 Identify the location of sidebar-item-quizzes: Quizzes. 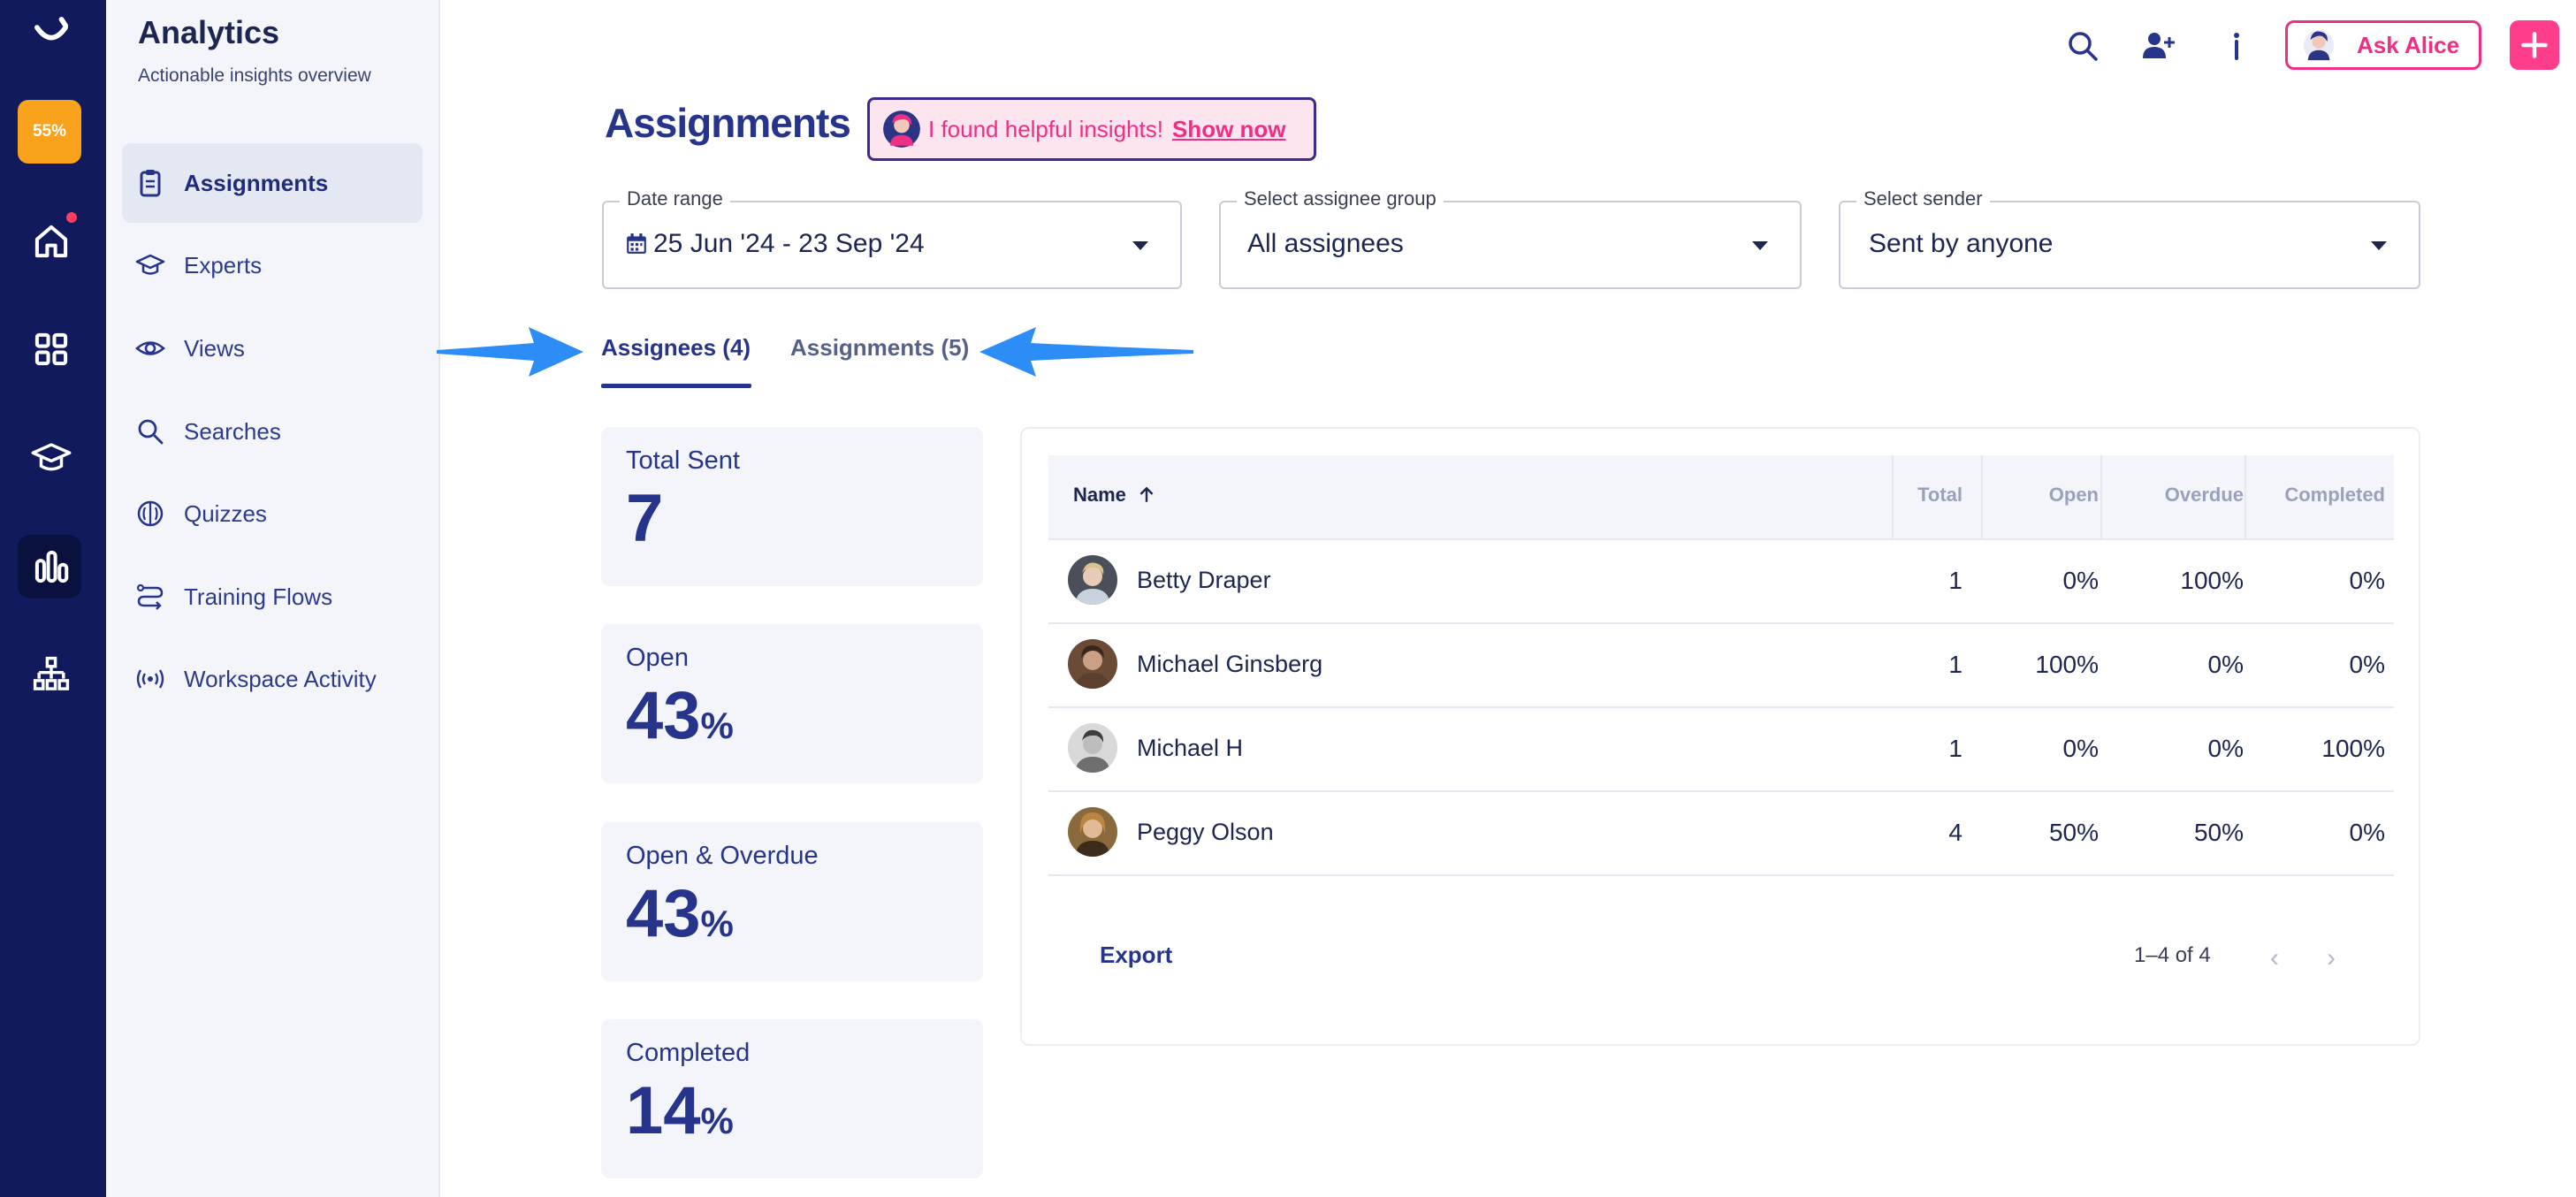
(272, 513).